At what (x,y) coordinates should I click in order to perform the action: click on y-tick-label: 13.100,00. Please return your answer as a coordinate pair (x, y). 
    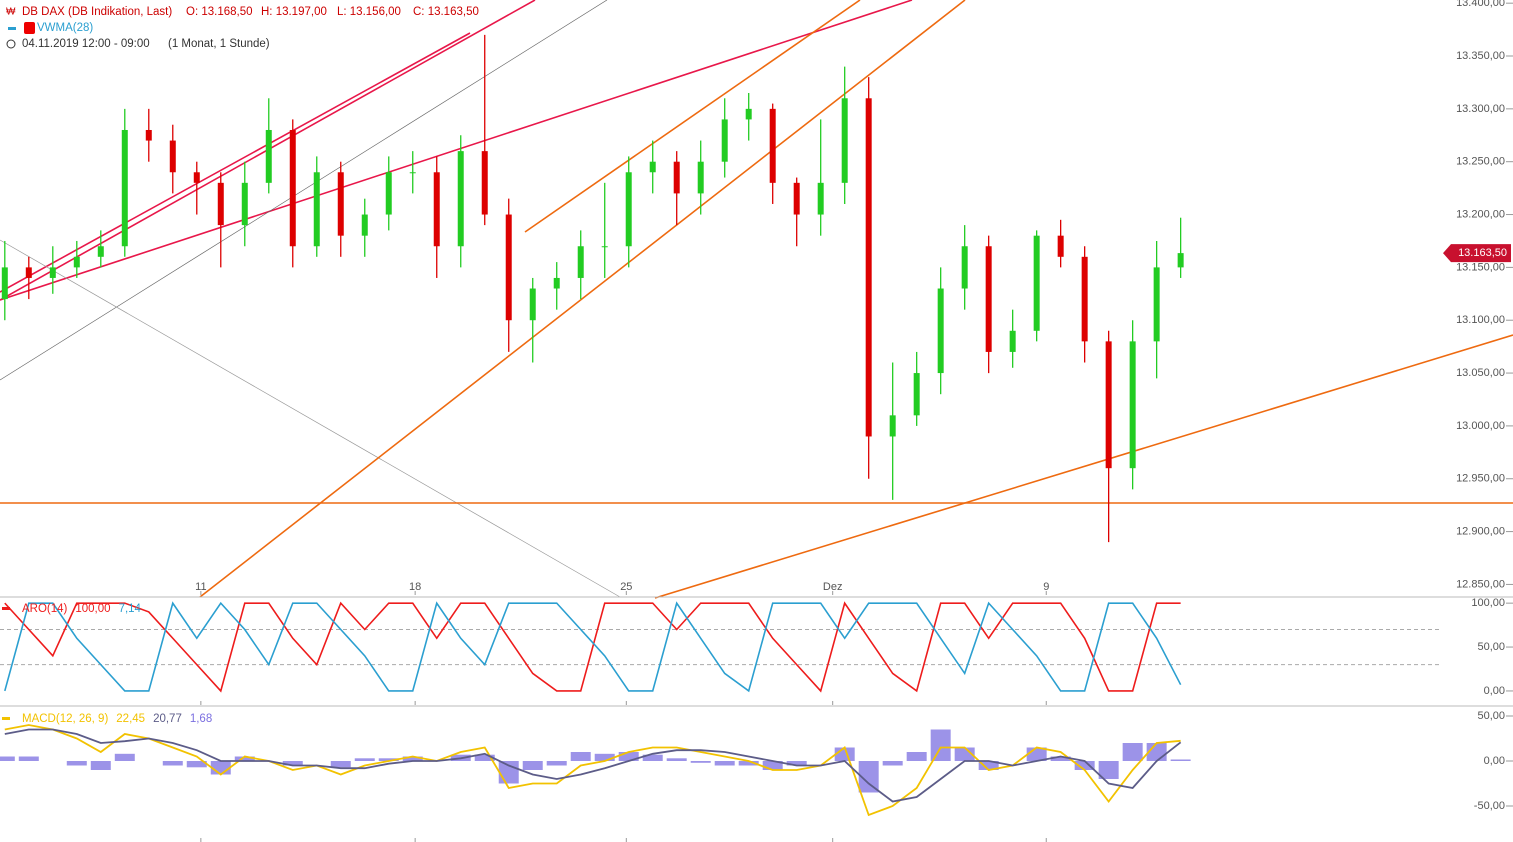
    Looking at the image, I should click on (1480, 320).